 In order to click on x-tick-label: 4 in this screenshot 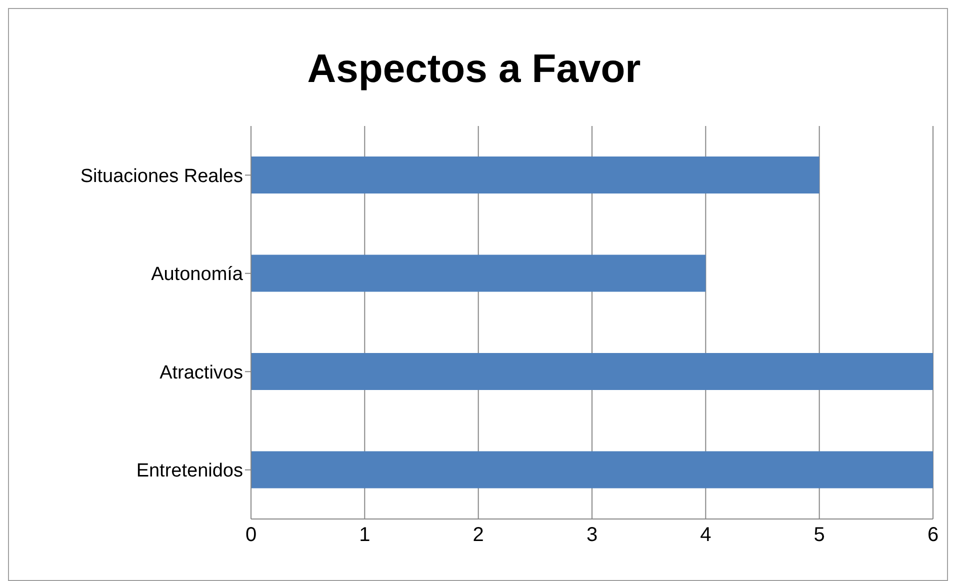, I will do `click(706, 535)`.